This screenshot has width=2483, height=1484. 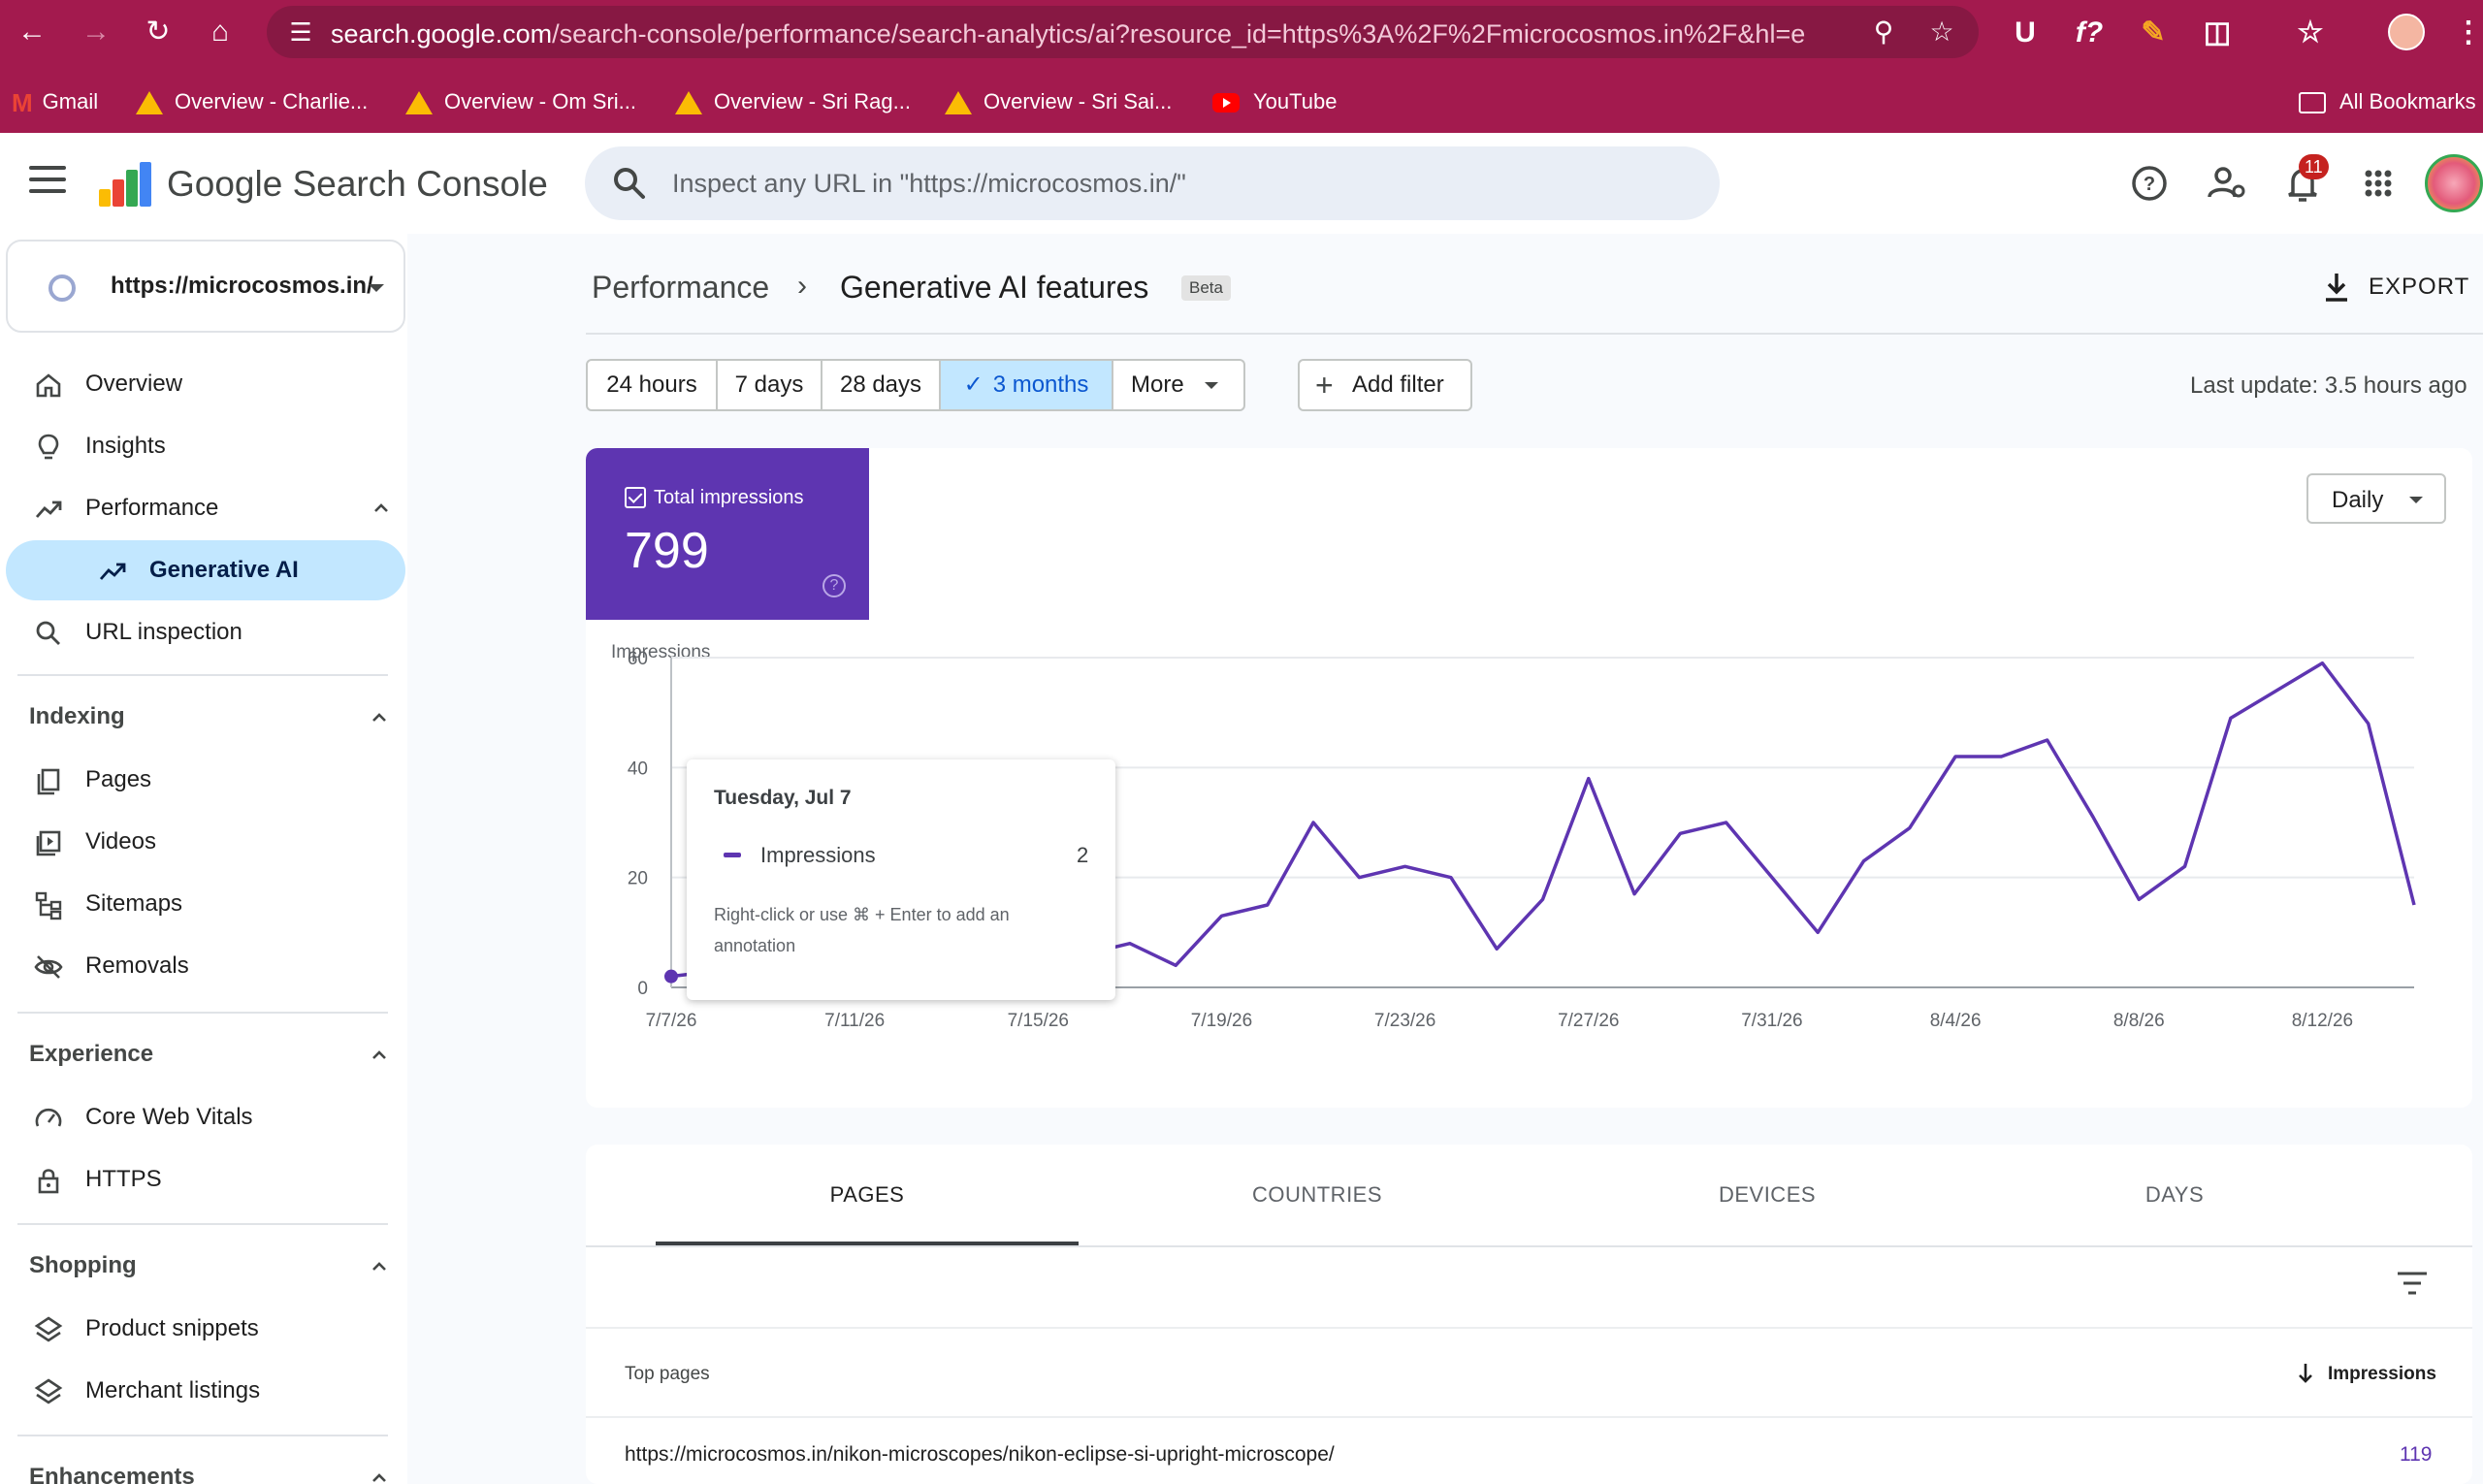 What do you see at coordinates (671, 976) in the screenshot?
I see `hovered-data-point` at bounding box center [671, 976].